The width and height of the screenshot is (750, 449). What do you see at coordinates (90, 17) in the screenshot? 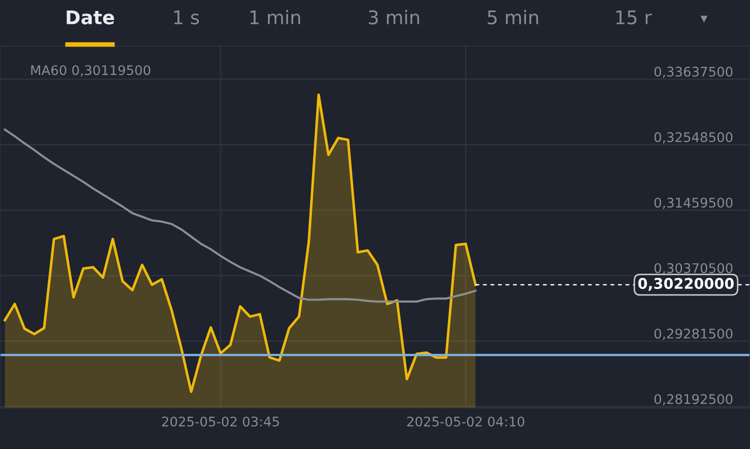
I see `text: Date` at bounding box center [90, 17].